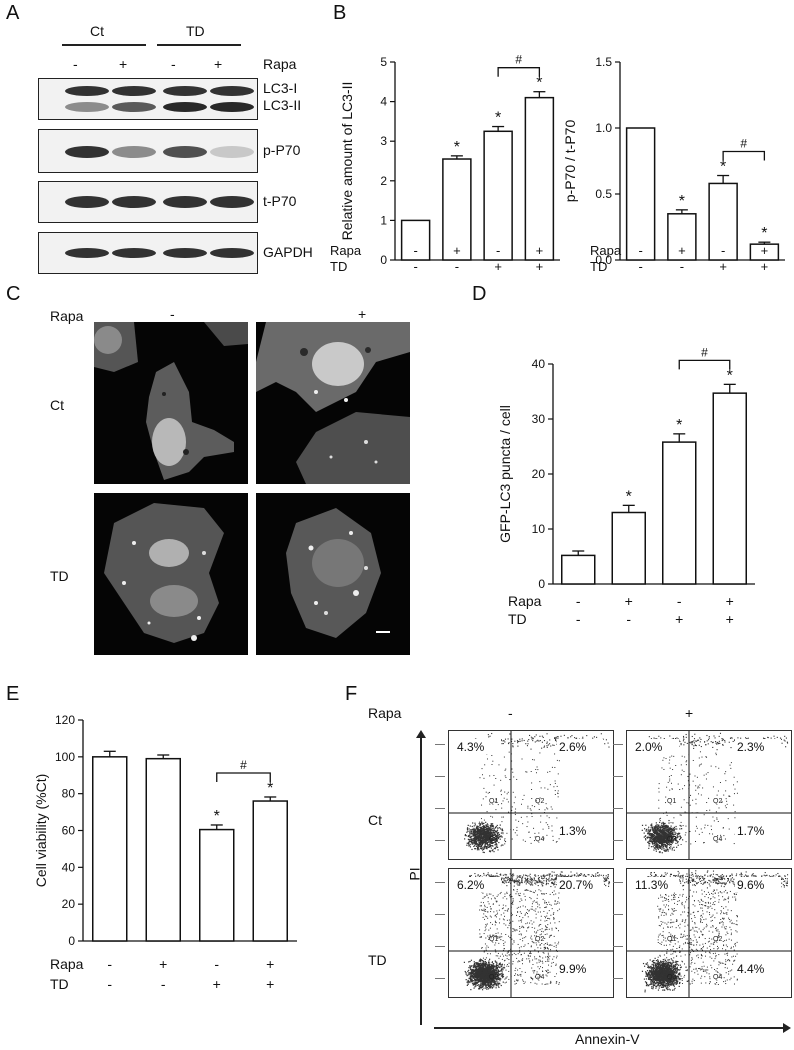 The width and height of the screenshot is (794, 1050). I want to click on cond-td-sign-E: -, so click(163, 984).